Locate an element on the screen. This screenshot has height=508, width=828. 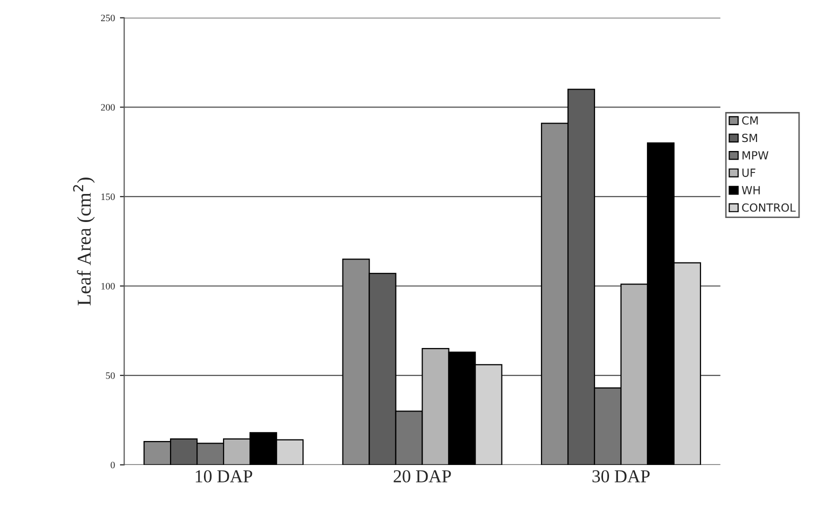
legend-label: CM is located at coordinates (750, 120).